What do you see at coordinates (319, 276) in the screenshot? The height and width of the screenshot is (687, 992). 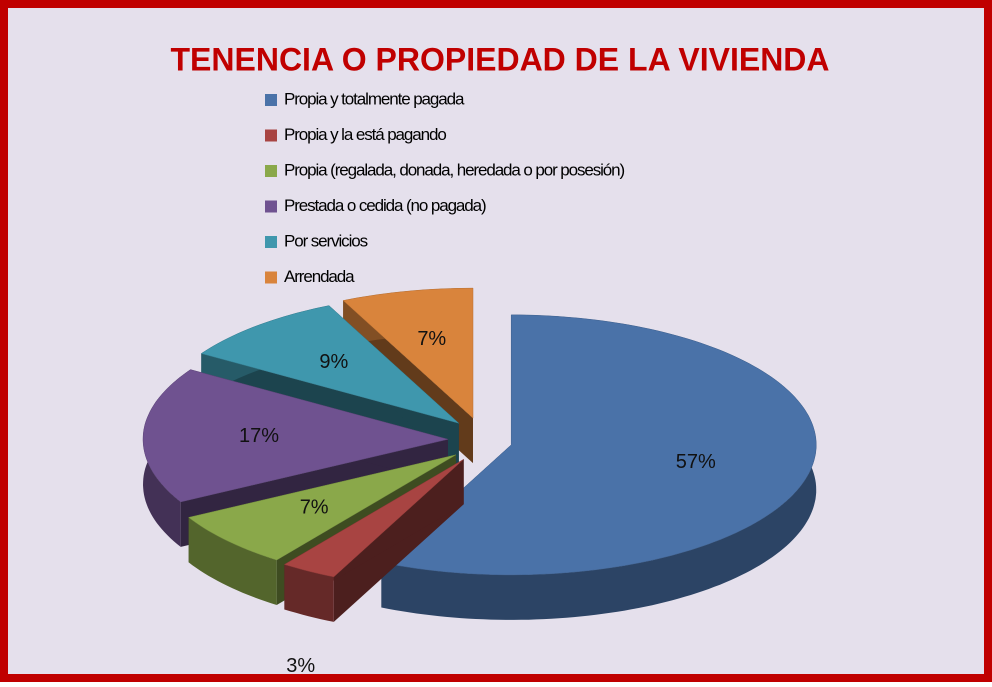 I see `legend-label: Arrendada` at bounding box center [319, 276].